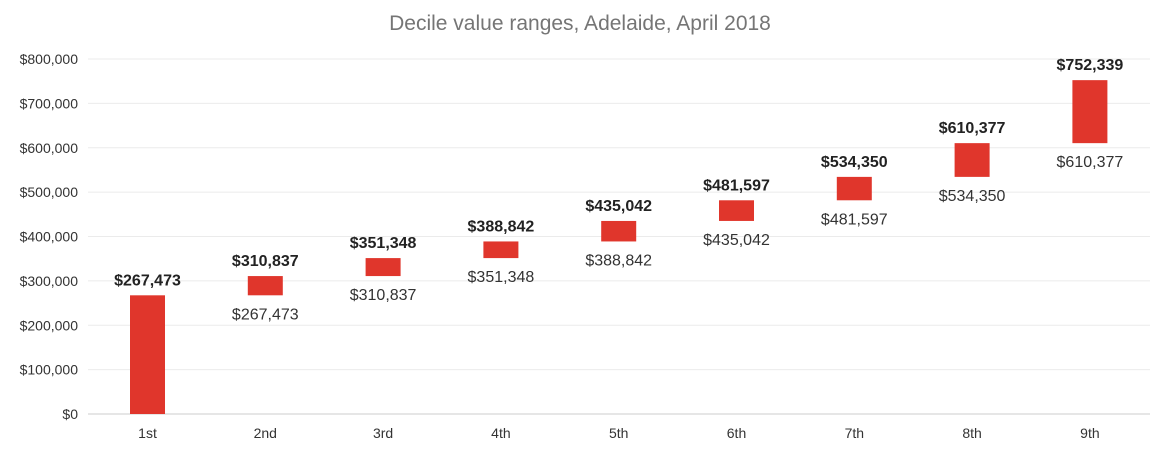 The image size is (1160, 452). Describe the element at coordinates (49, 237) in the screenshot. I see `y-tick-label: $400,000` at that location.